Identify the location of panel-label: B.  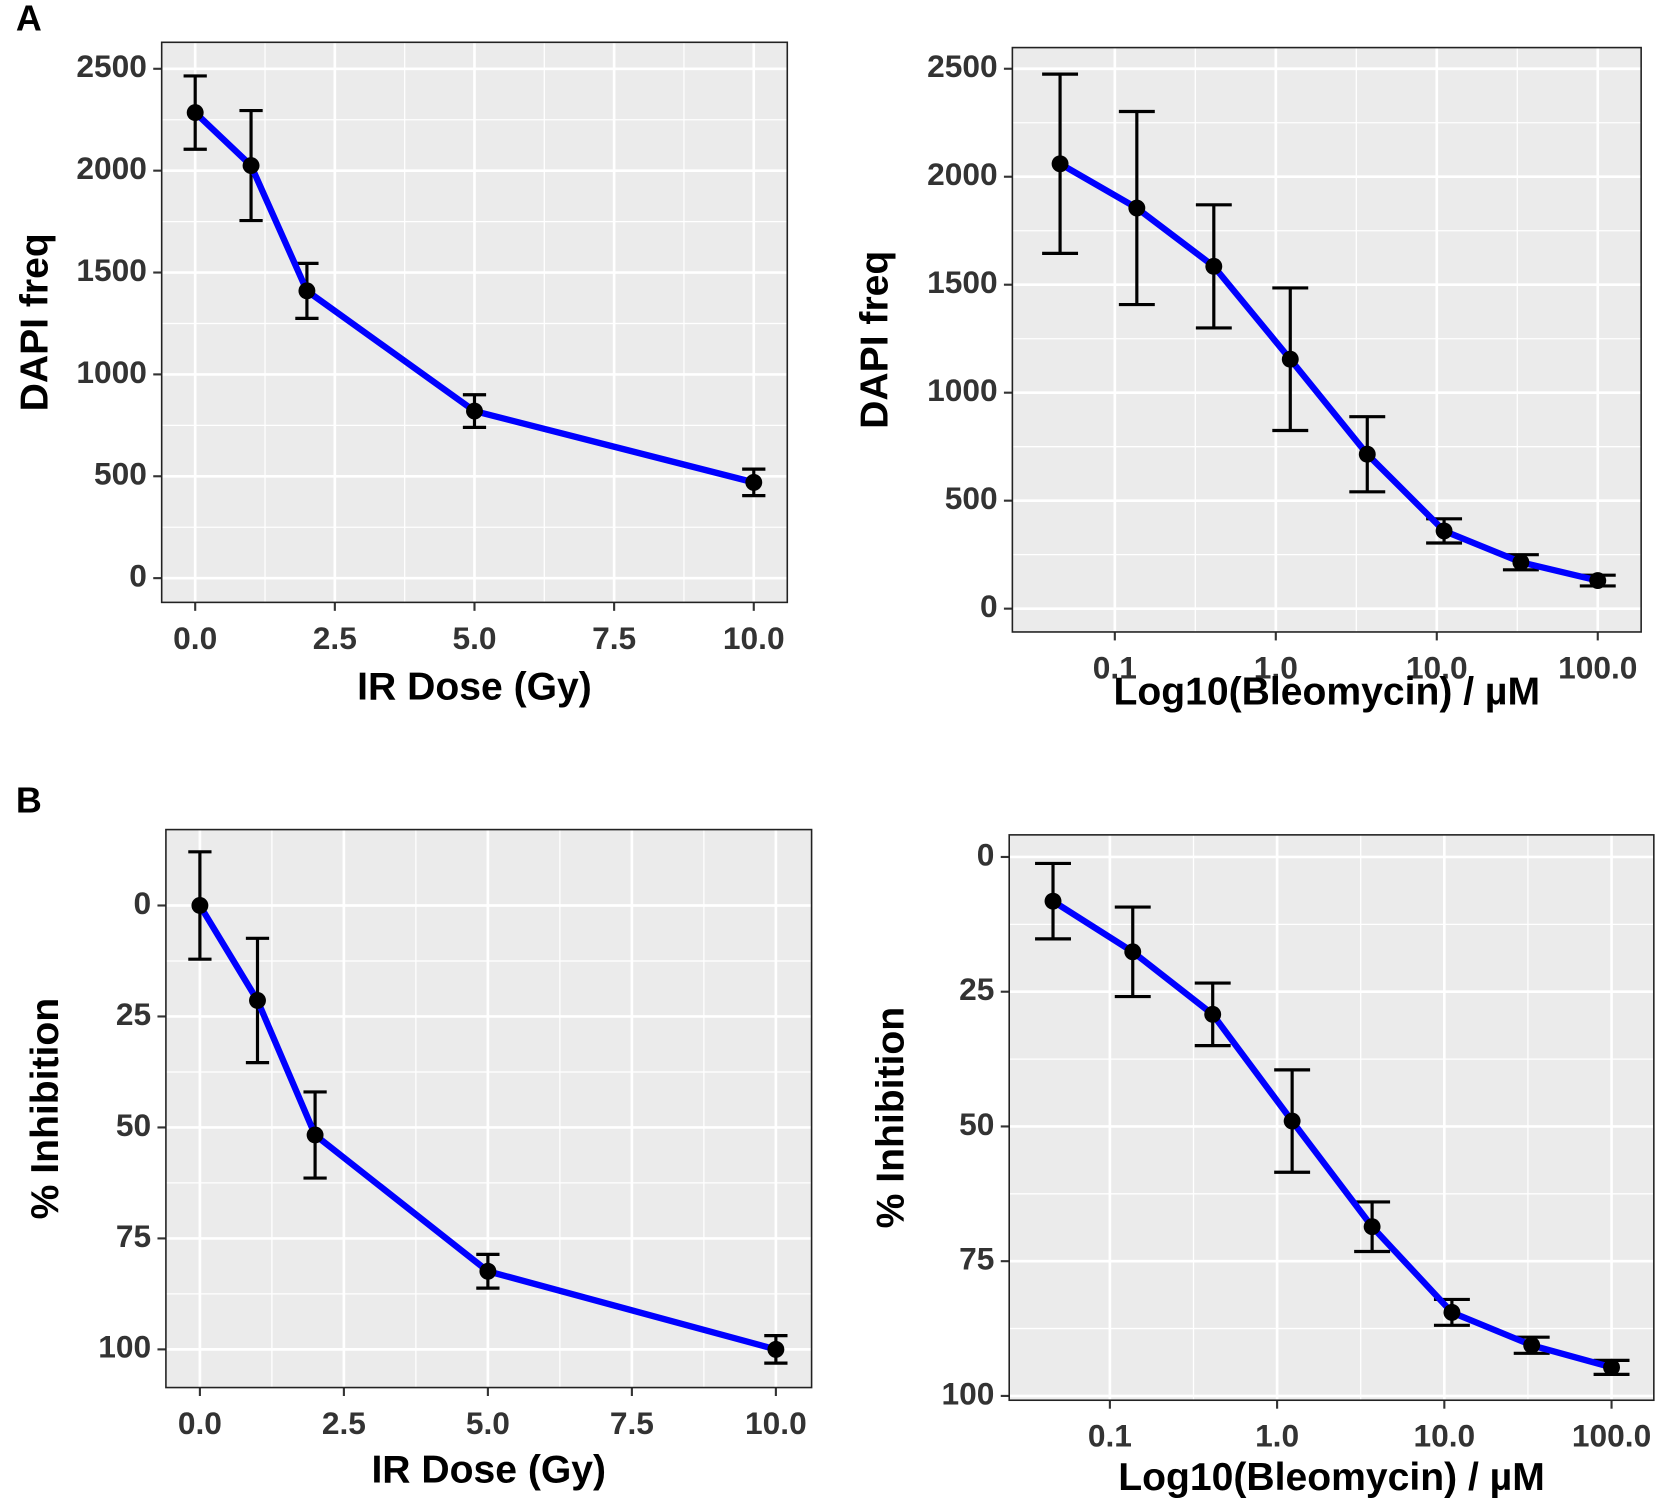
(29, 800).